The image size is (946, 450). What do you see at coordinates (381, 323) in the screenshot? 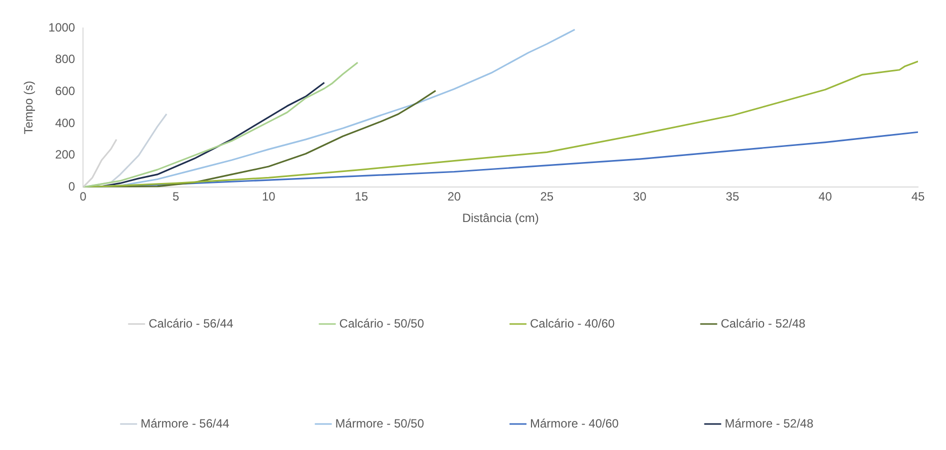
I see `legend-label: Calcário - 50/50` at bounding box center [381, 323].